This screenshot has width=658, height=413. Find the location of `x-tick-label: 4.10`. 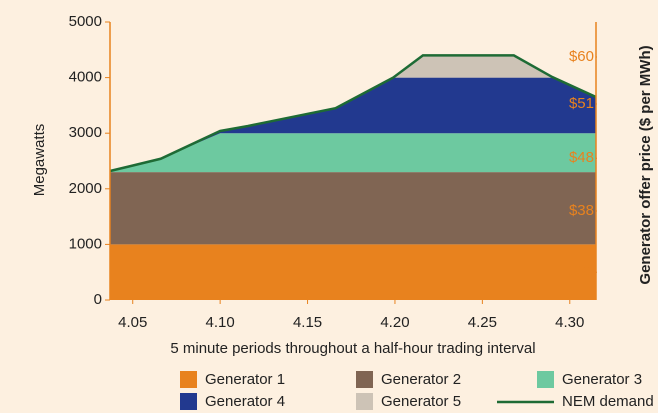

x-tick-label: 4.10 is located at coordinates (220, 322).